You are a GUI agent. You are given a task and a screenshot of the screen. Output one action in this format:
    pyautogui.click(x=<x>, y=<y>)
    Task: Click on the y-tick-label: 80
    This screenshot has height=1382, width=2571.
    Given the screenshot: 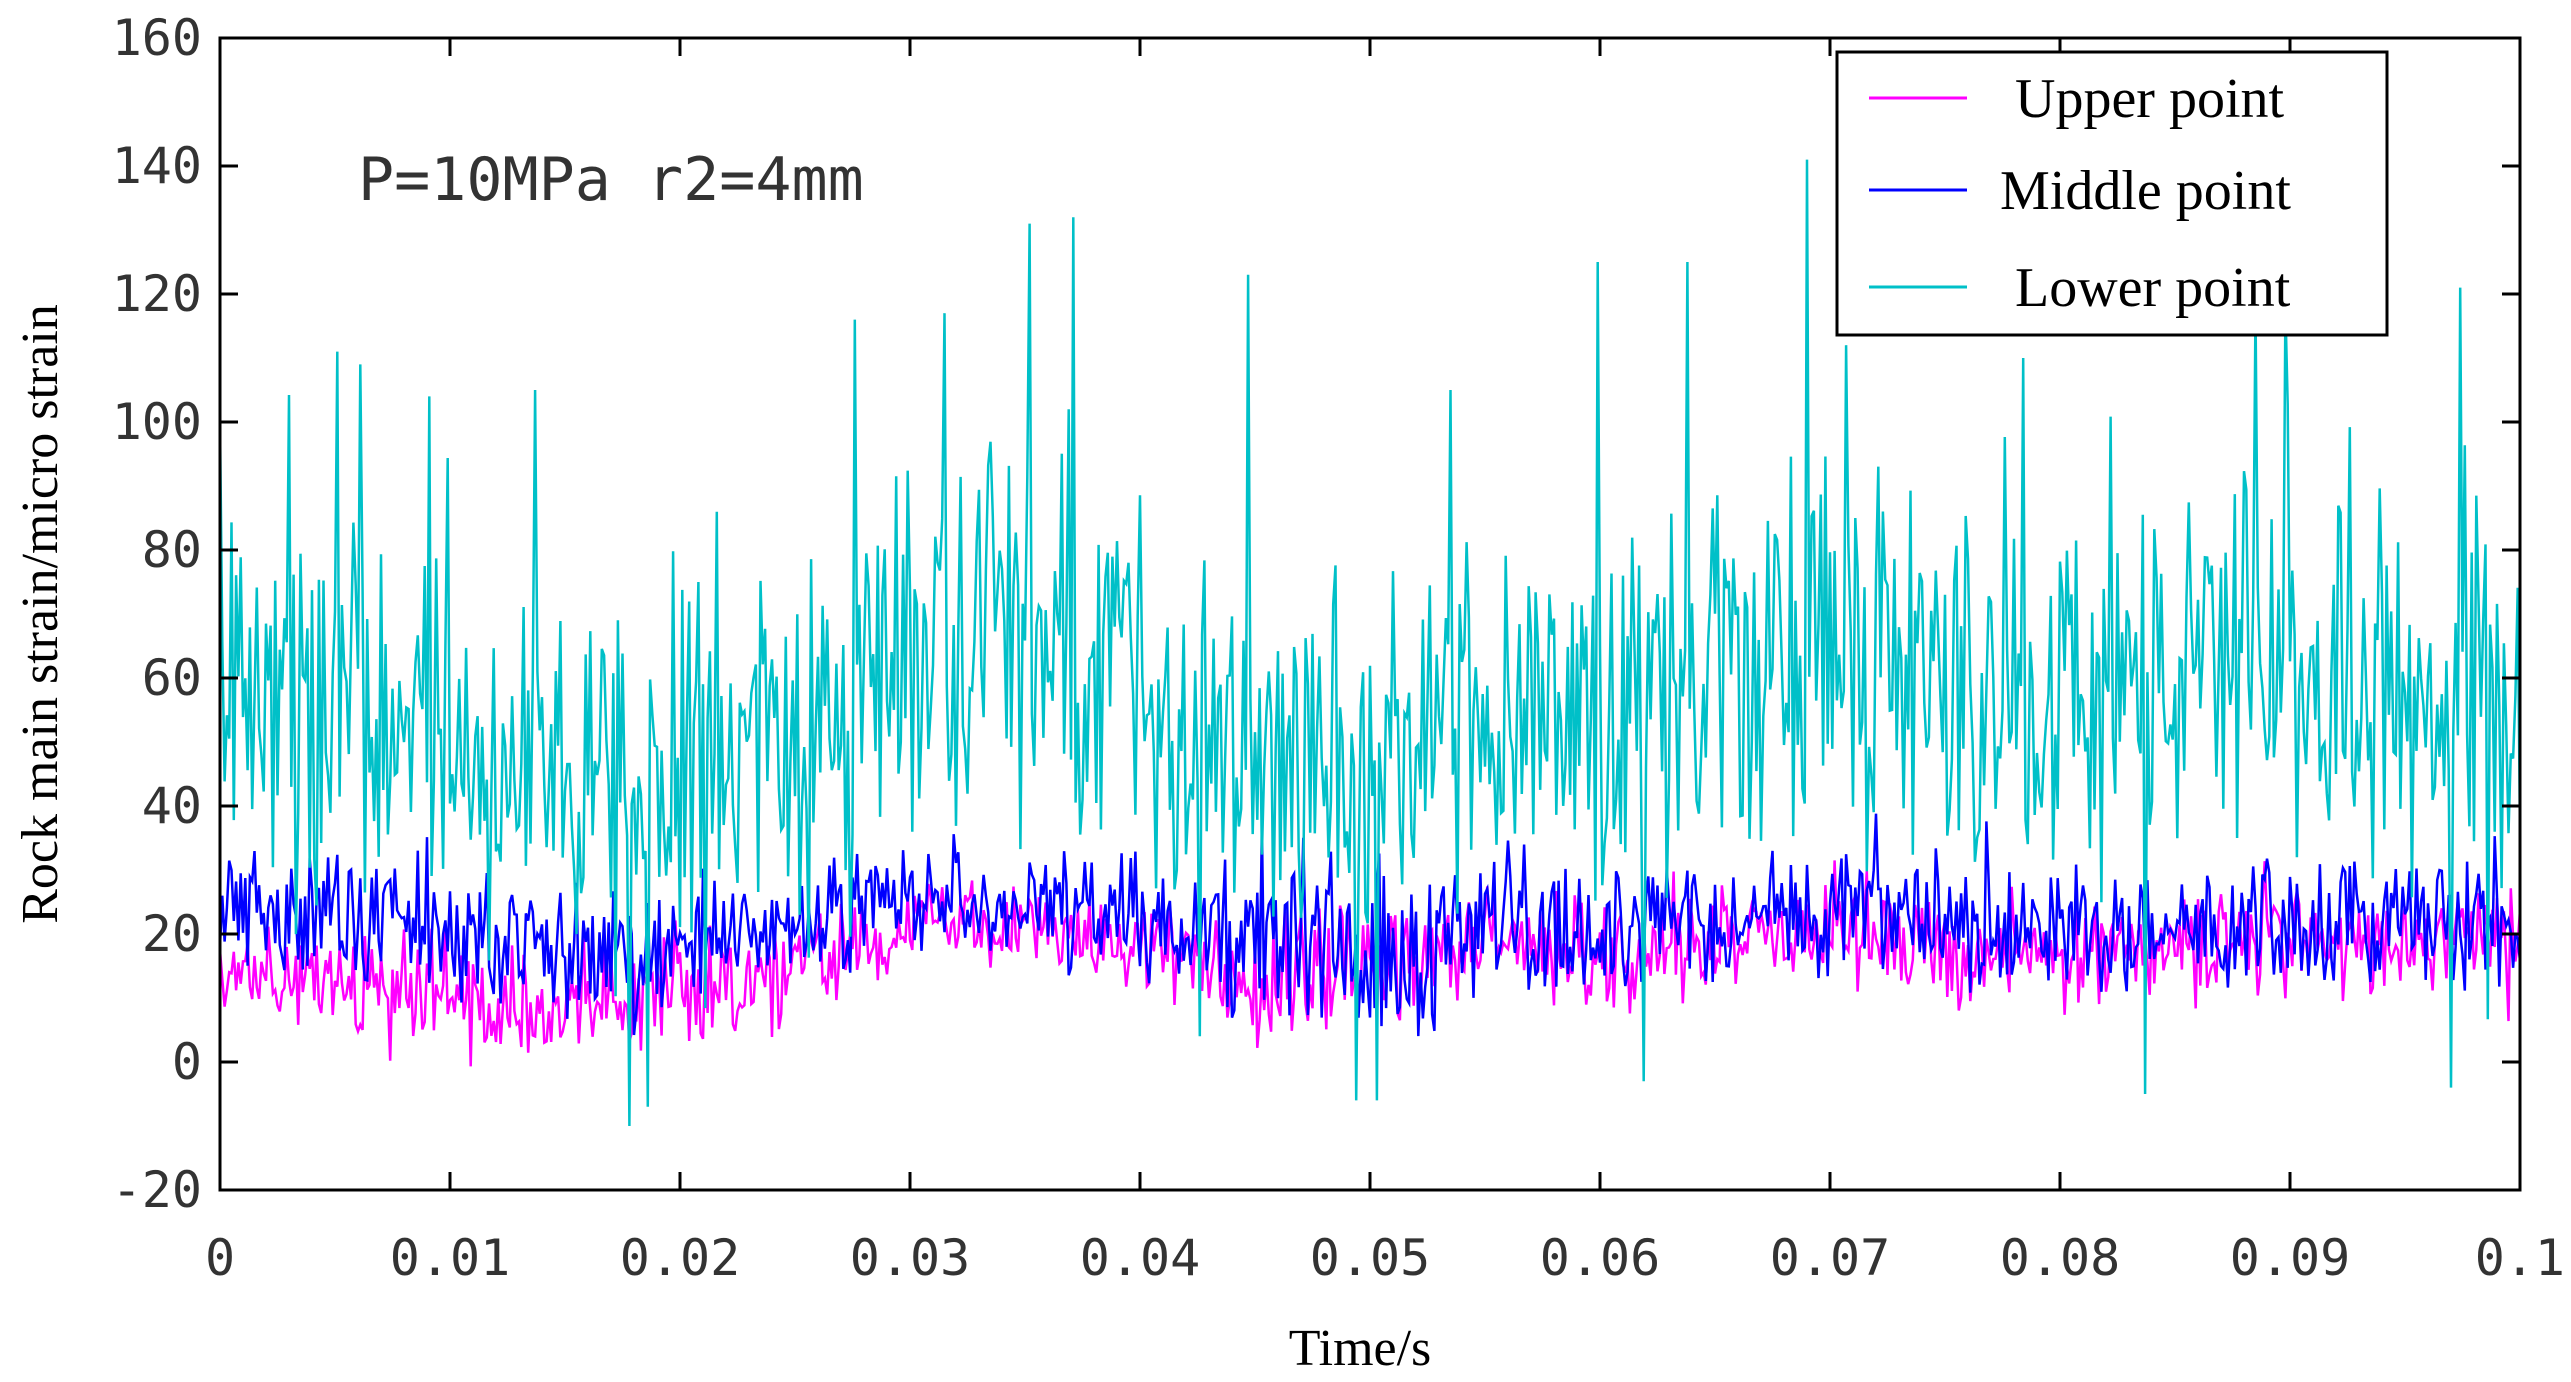 What is the action you would take?
    pyautogui.click(x=172, y=550)
    